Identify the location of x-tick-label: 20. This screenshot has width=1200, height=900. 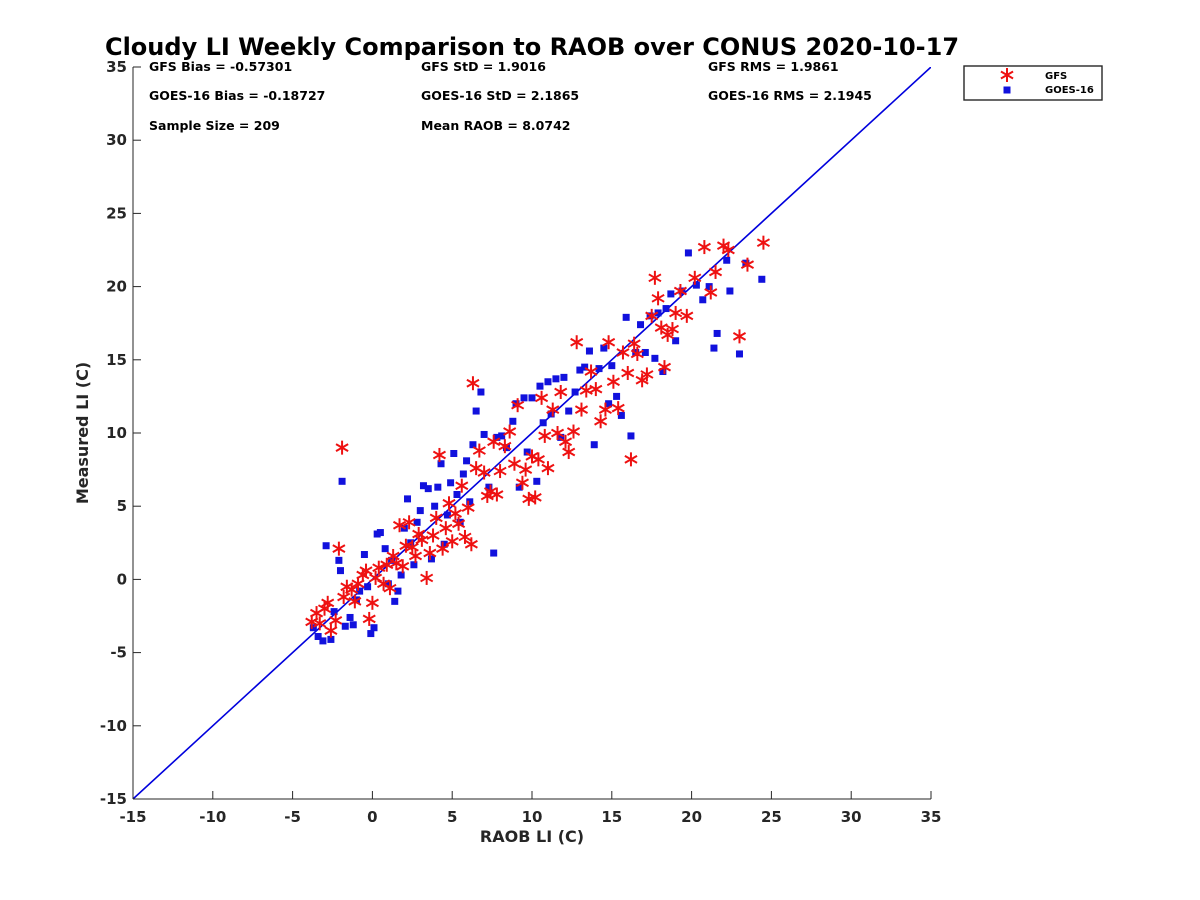
(691, 817).